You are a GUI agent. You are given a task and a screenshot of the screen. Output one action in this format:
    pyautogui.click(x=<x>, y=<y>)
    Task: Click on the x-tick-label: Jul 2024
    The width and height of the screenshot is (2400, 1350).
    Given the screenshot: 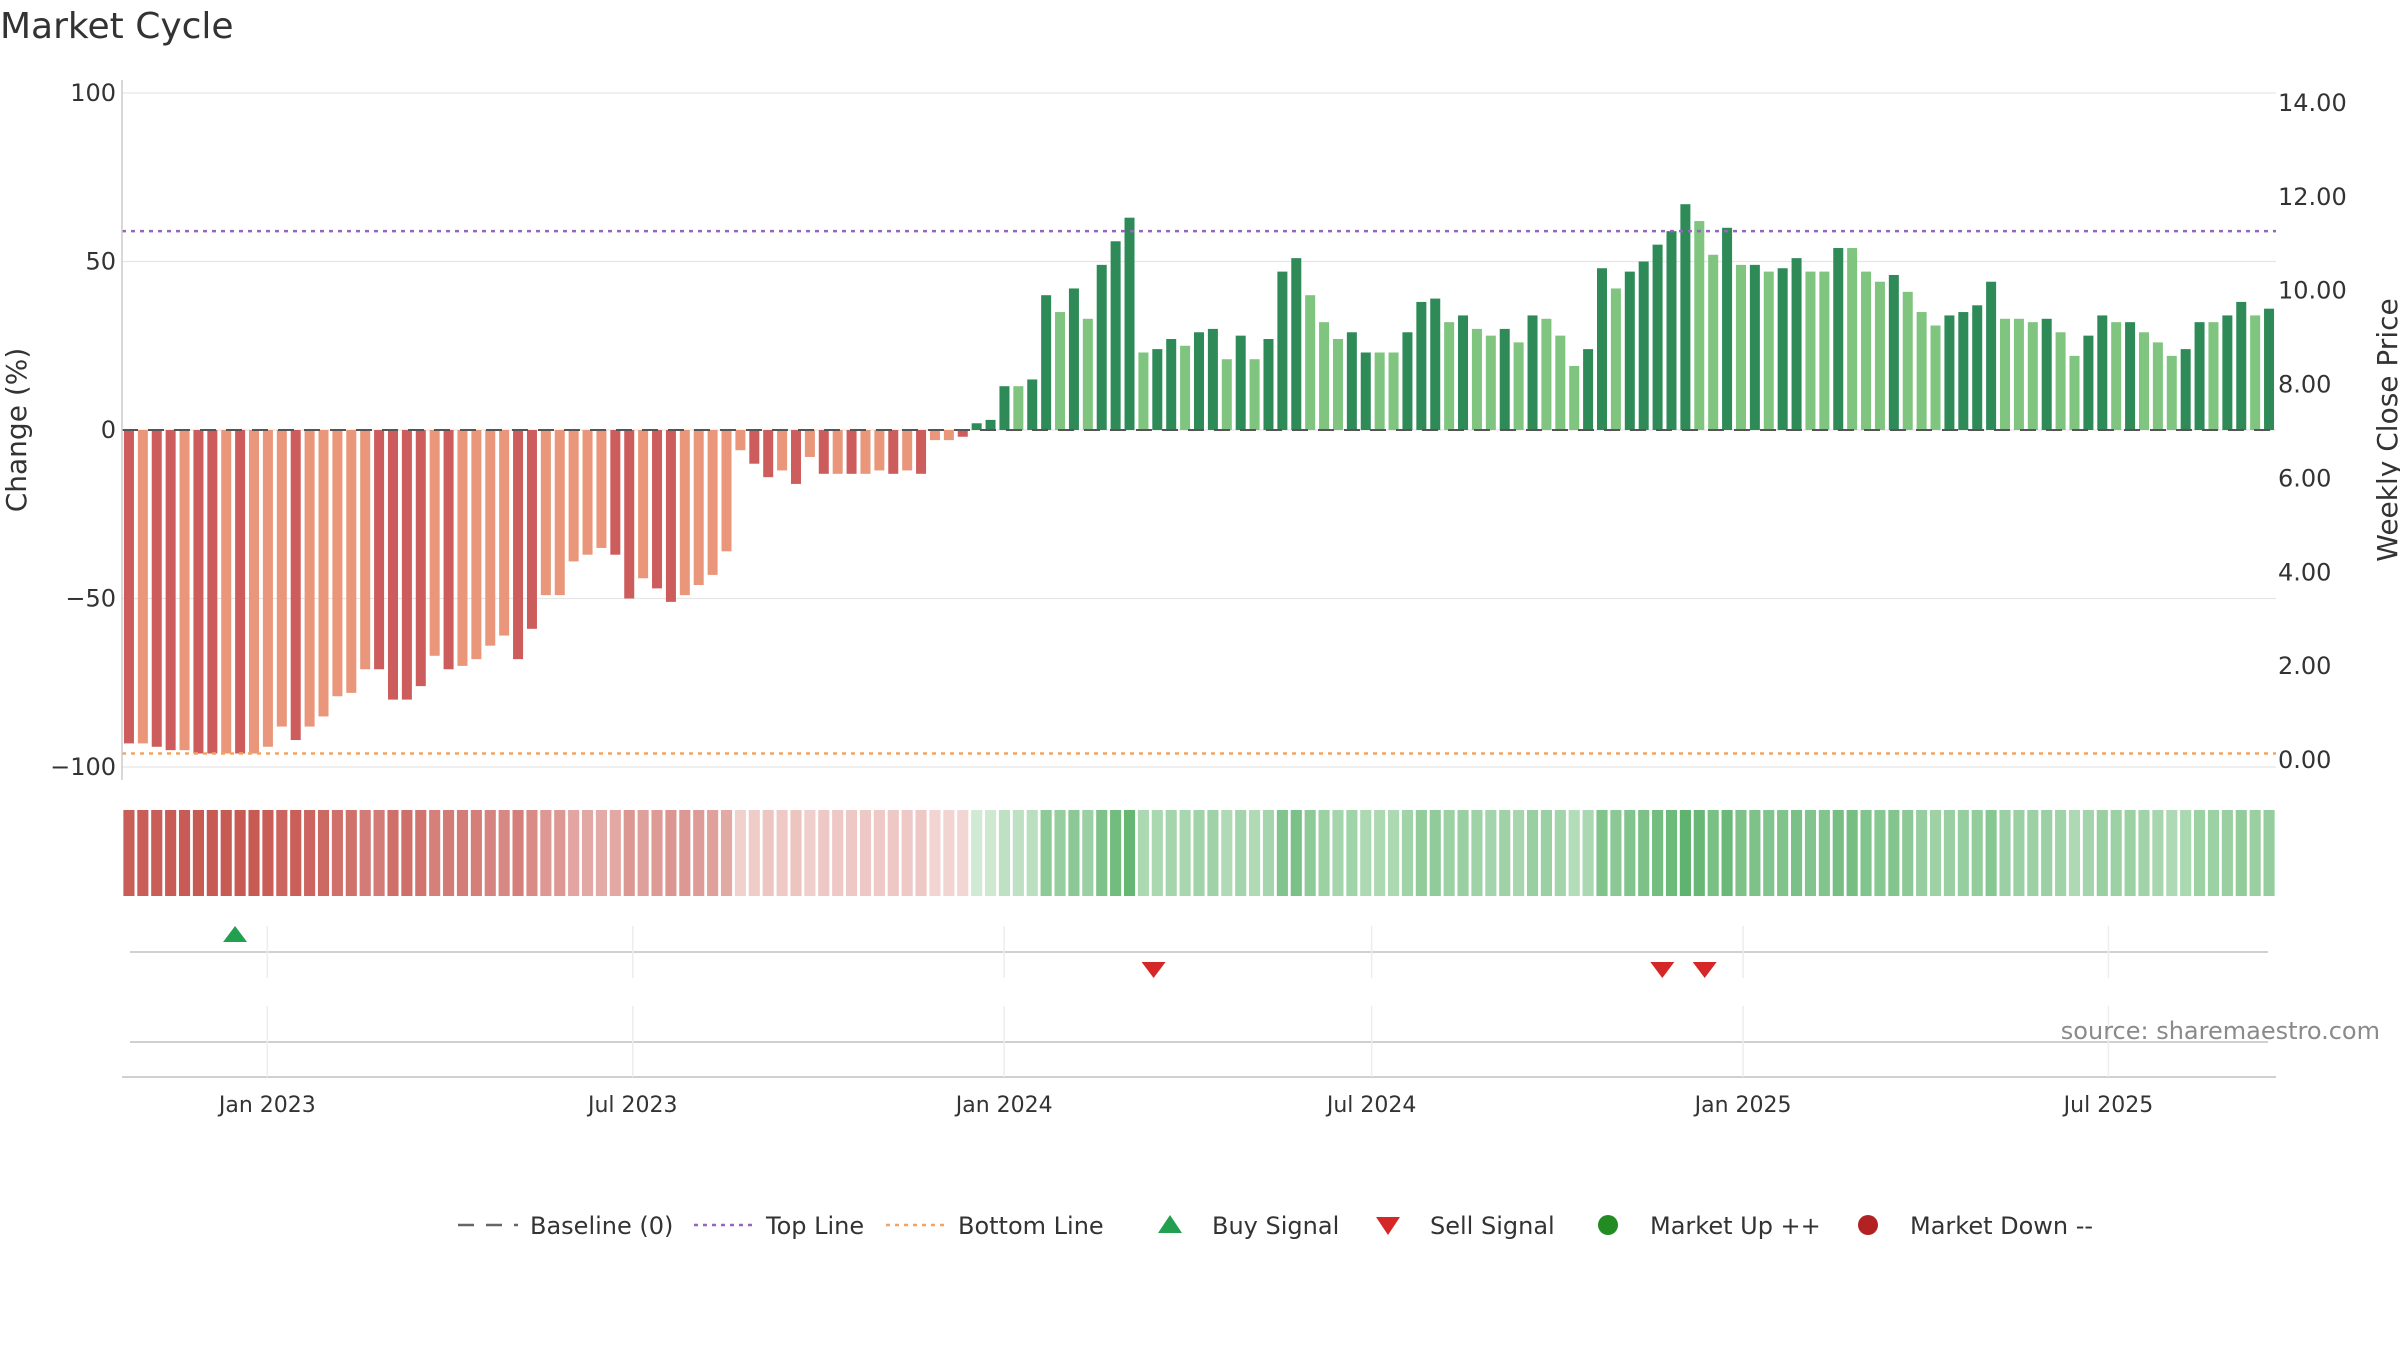 What is the action you would take?
    pyautogui.click(x=1371, y=1105)
    